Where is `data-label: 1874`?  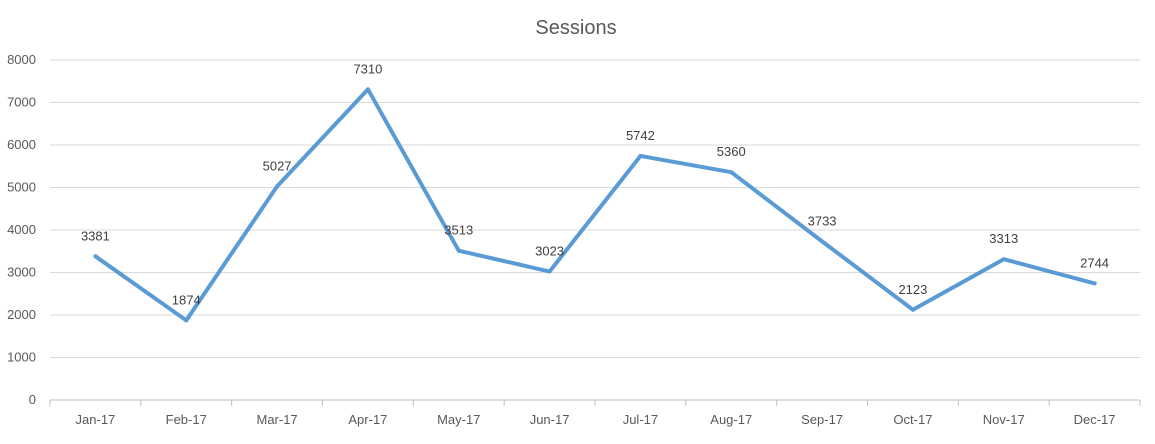 data-label: 1874 is located at coordinates (186, 299).